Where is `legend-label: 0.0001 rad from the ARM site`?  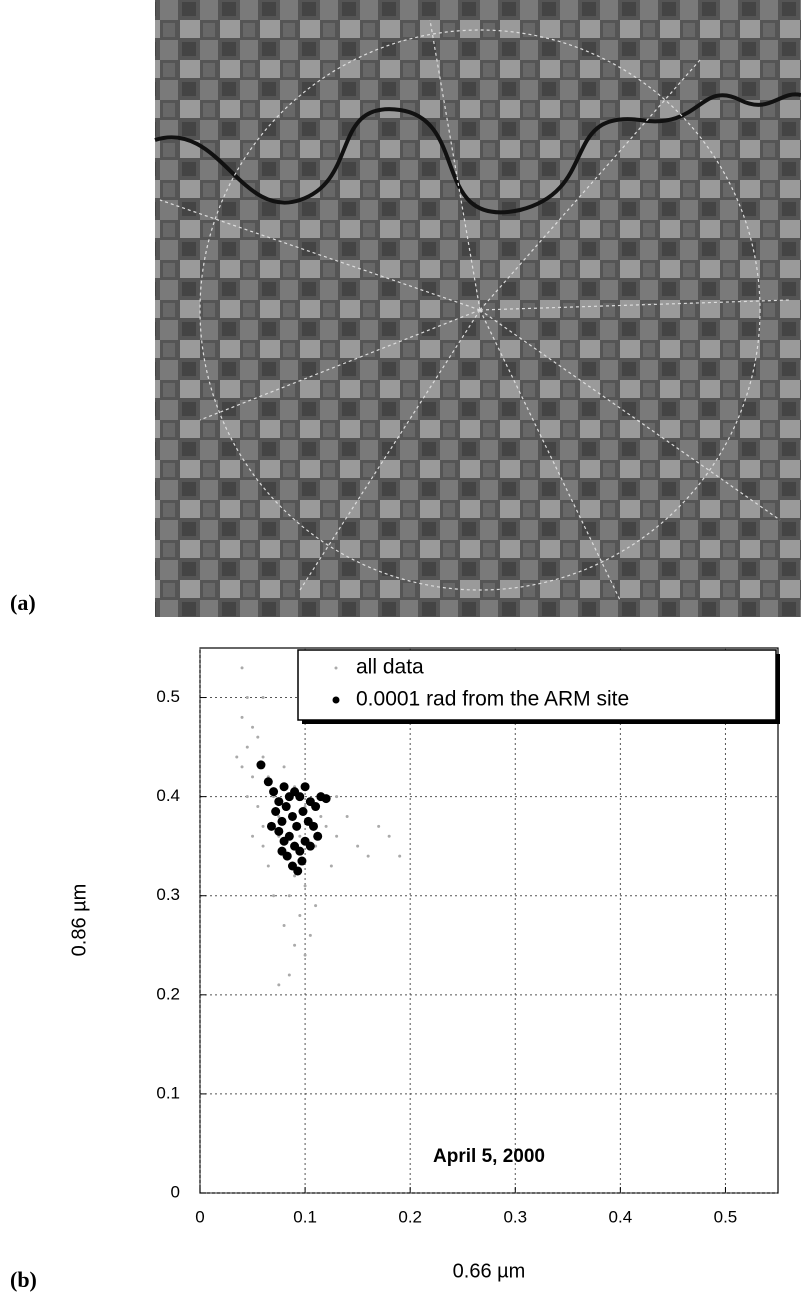 legend-label: 0.0001 rad from the ARM site is located at coordinates (492, 699).